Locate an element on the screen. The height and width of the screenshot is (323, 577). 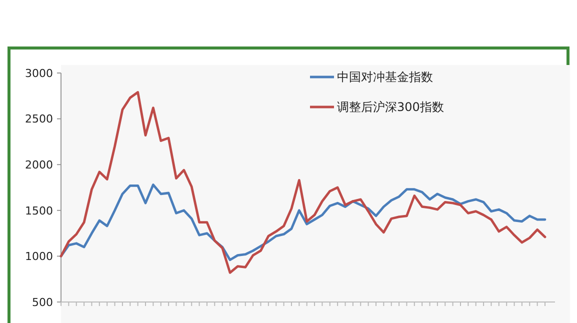
y-tick-label: 1500 is located at coordinates (39, 211).